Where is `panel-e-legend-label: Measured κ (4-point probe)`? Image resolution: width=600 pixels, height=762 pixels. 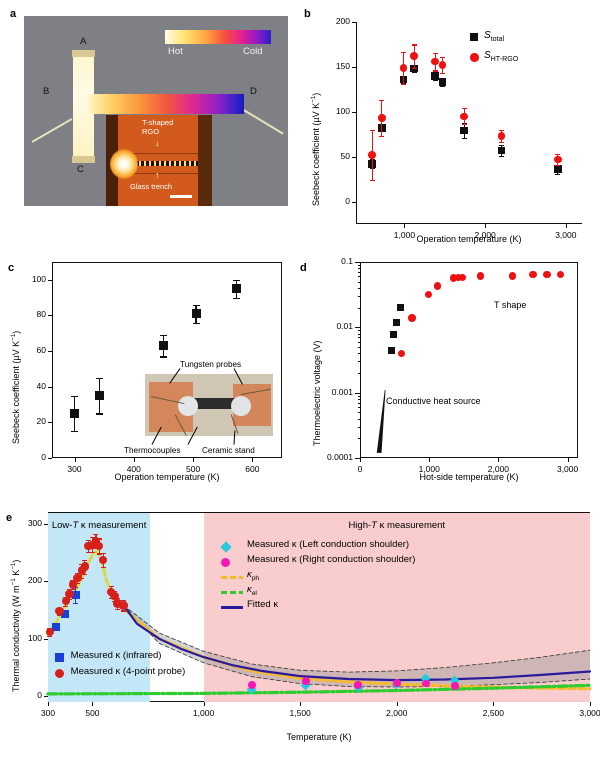 panel-e-legend-label: Measured κ (4-point probe) is located at coordinates (128, 671).